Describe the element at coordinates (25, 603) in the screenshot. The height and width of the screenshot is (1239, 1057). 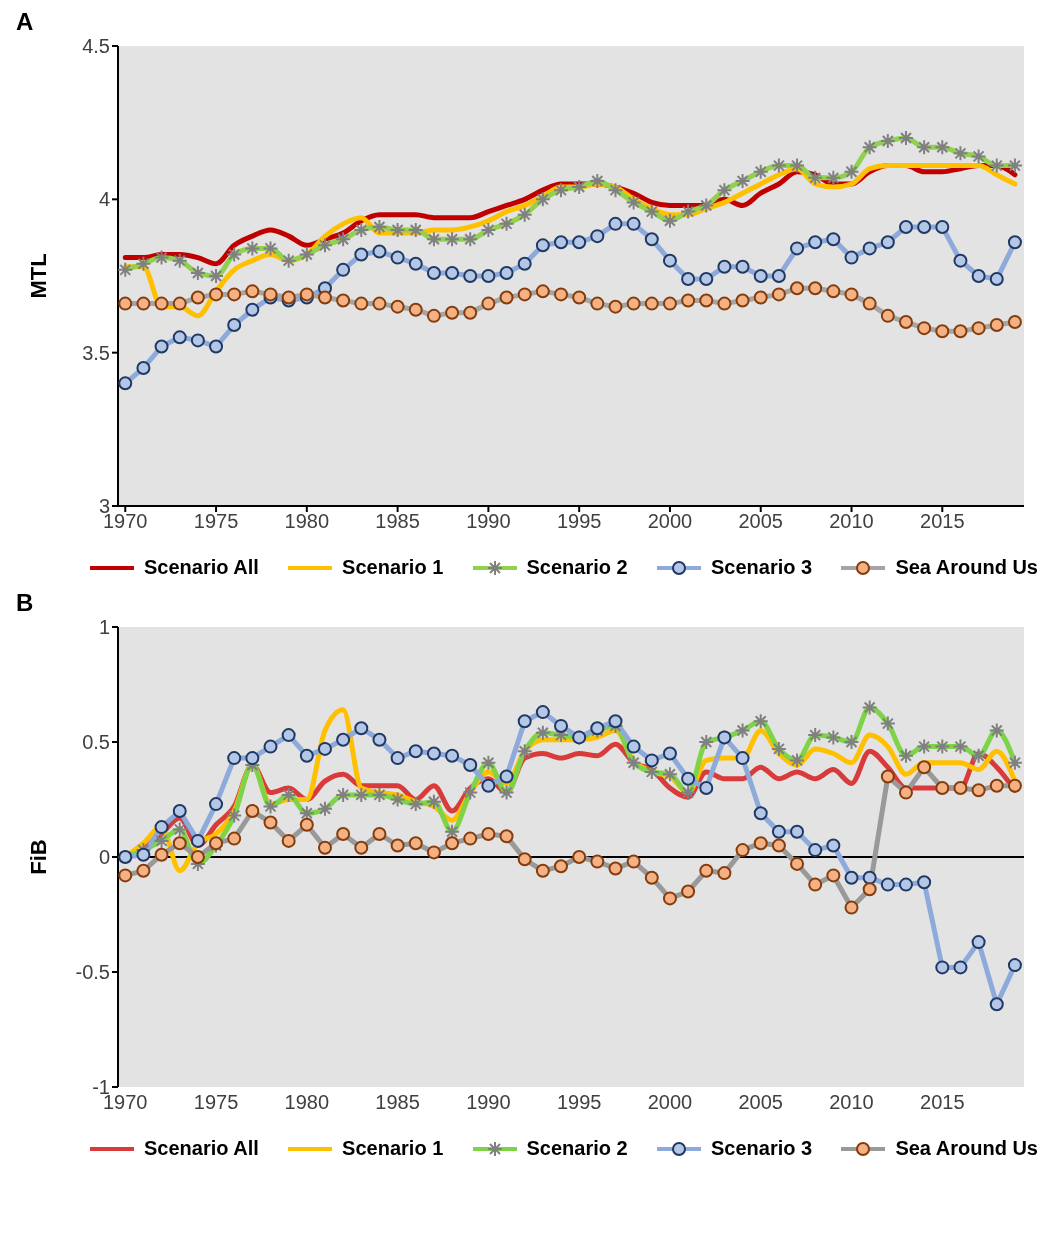
I see `chart-title: B` at that location.